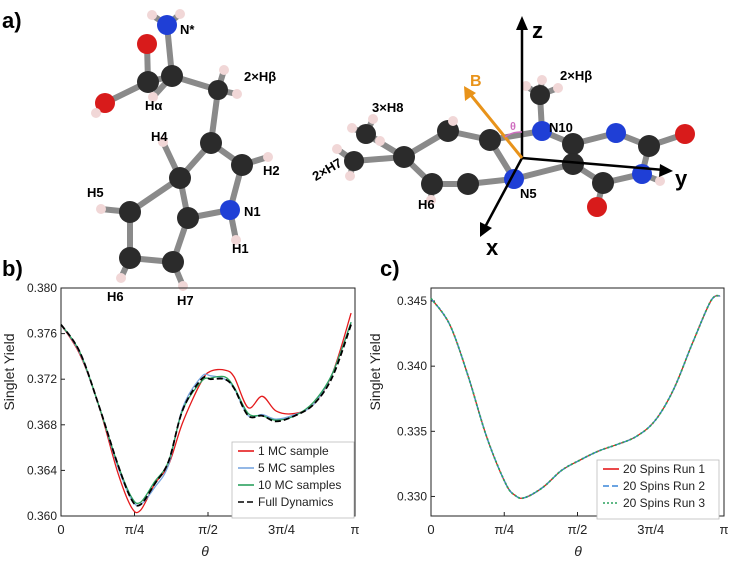 This screenshot has height=564, width=729. Describe the element at coordinates (578, 551) in the screenshot. I see `chart-c-xlabel: θ` at that location.